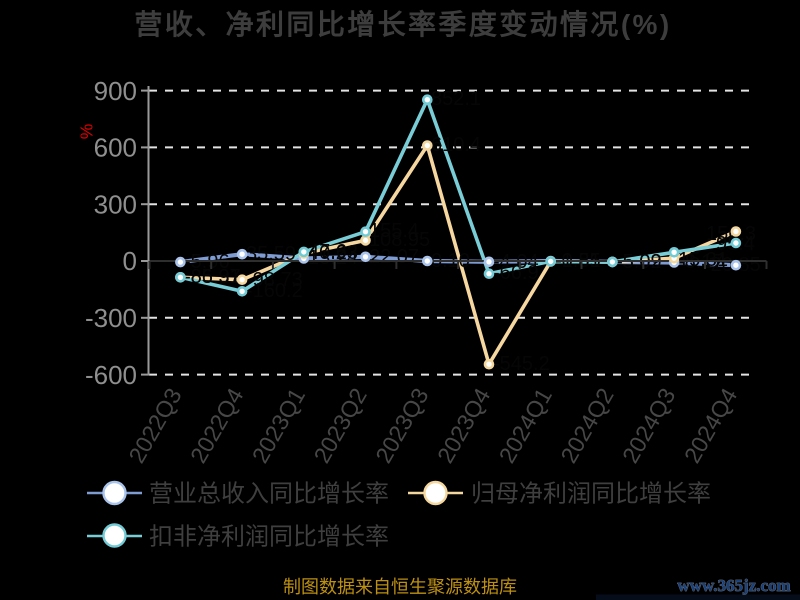  What do you see at coordinates (516, 273) in the screenshot?
I see `svg-text: -66.9` at bounding box center [516, 273].